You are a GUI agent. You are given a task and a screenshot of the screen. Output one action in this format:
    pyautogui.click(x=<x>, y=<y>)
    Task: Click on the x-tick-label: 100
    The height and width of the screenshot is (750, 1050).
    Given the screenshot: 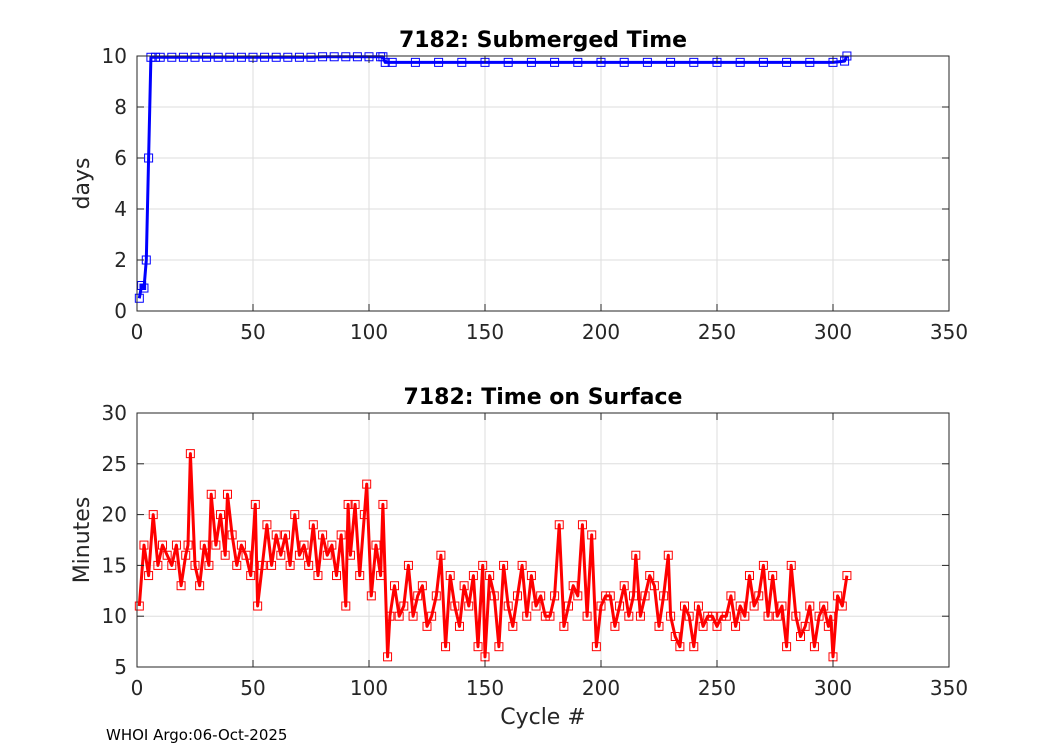 What is the action you would take?
    pyautogui.click(x=369, y=332)
    